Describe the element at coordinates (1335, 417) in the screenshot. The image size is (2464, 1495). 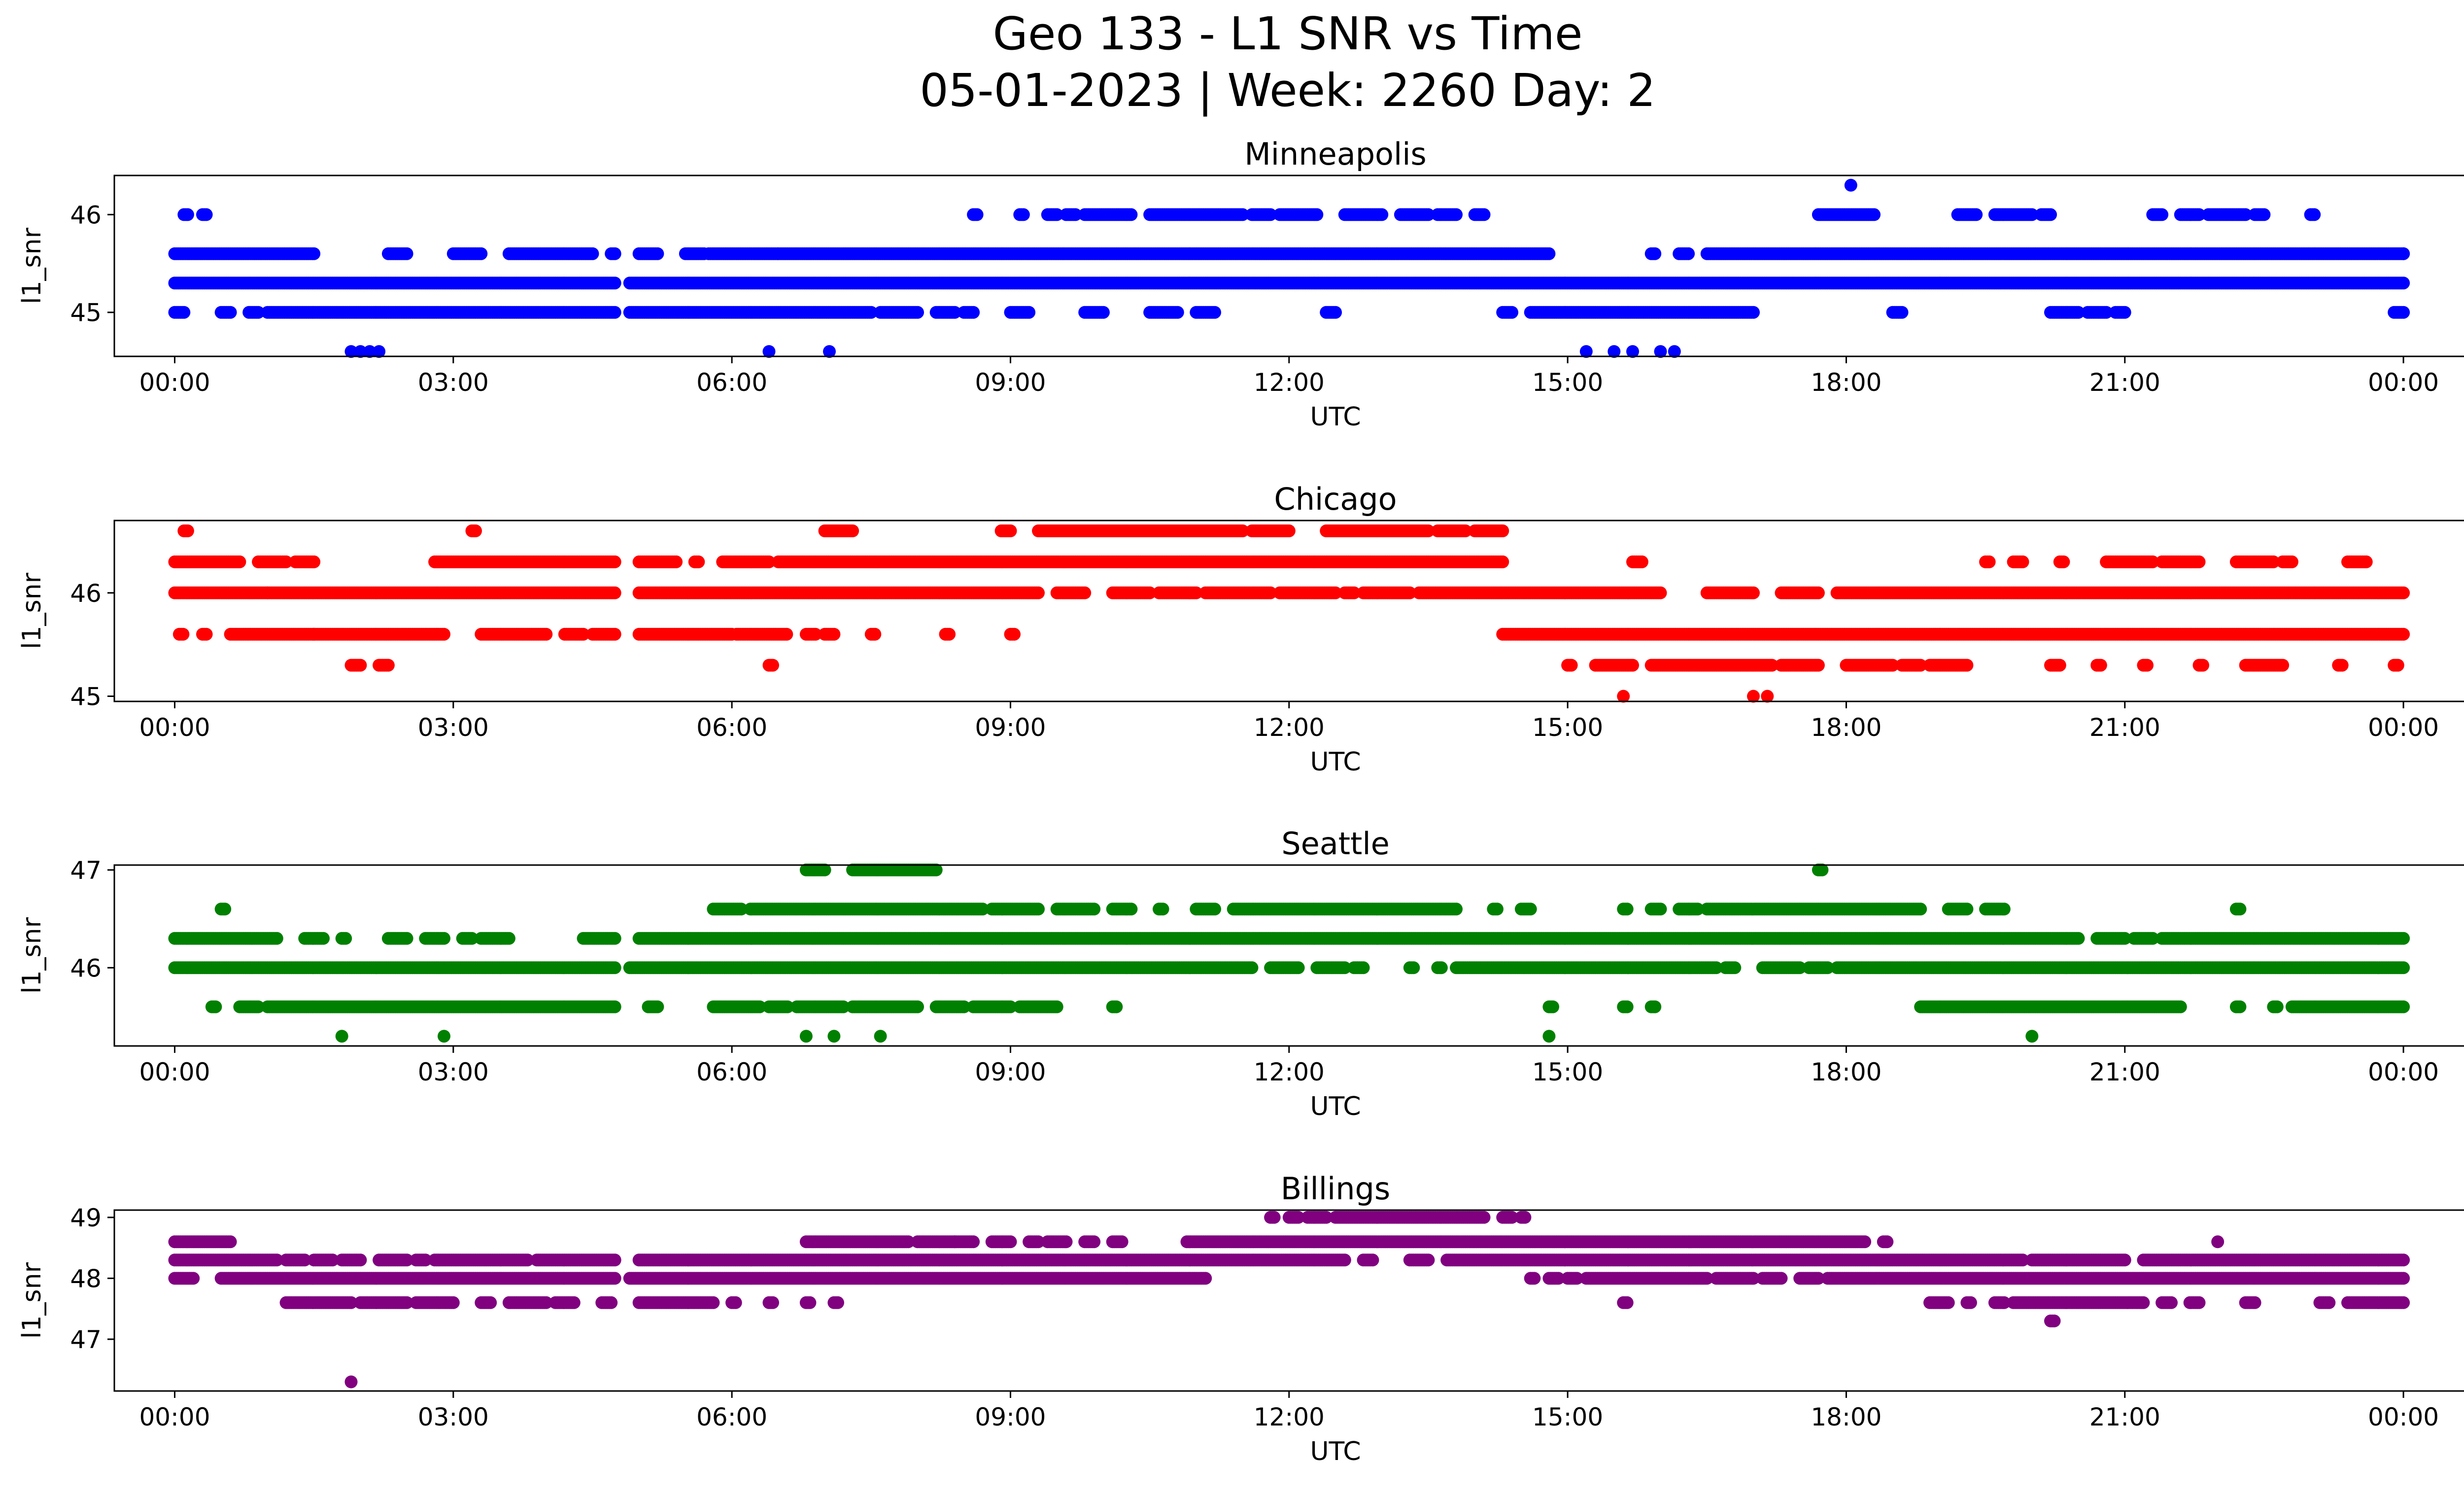
I see `x-axis-label: UTC` at that location.